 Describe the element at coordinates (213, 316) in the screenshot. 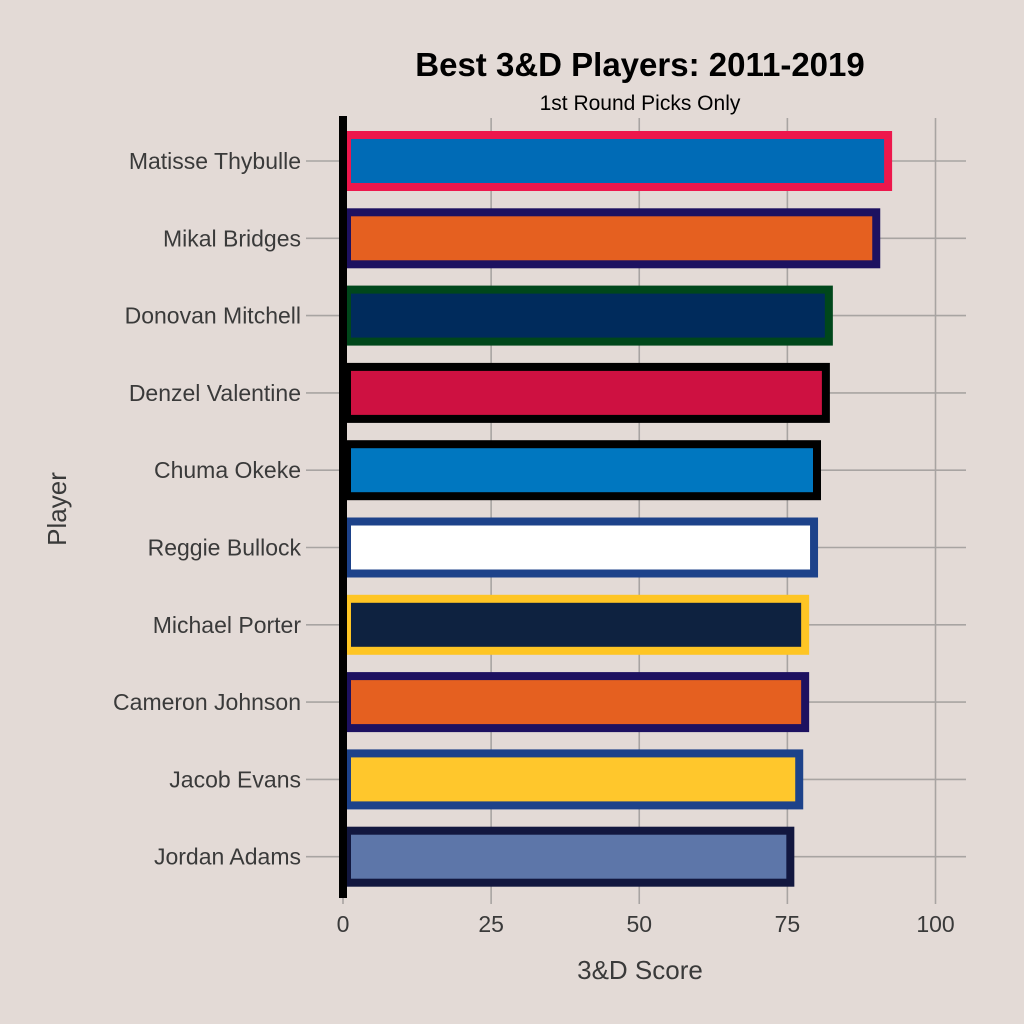

I see `y-tick-label: Donovan Mitchell` at that location.